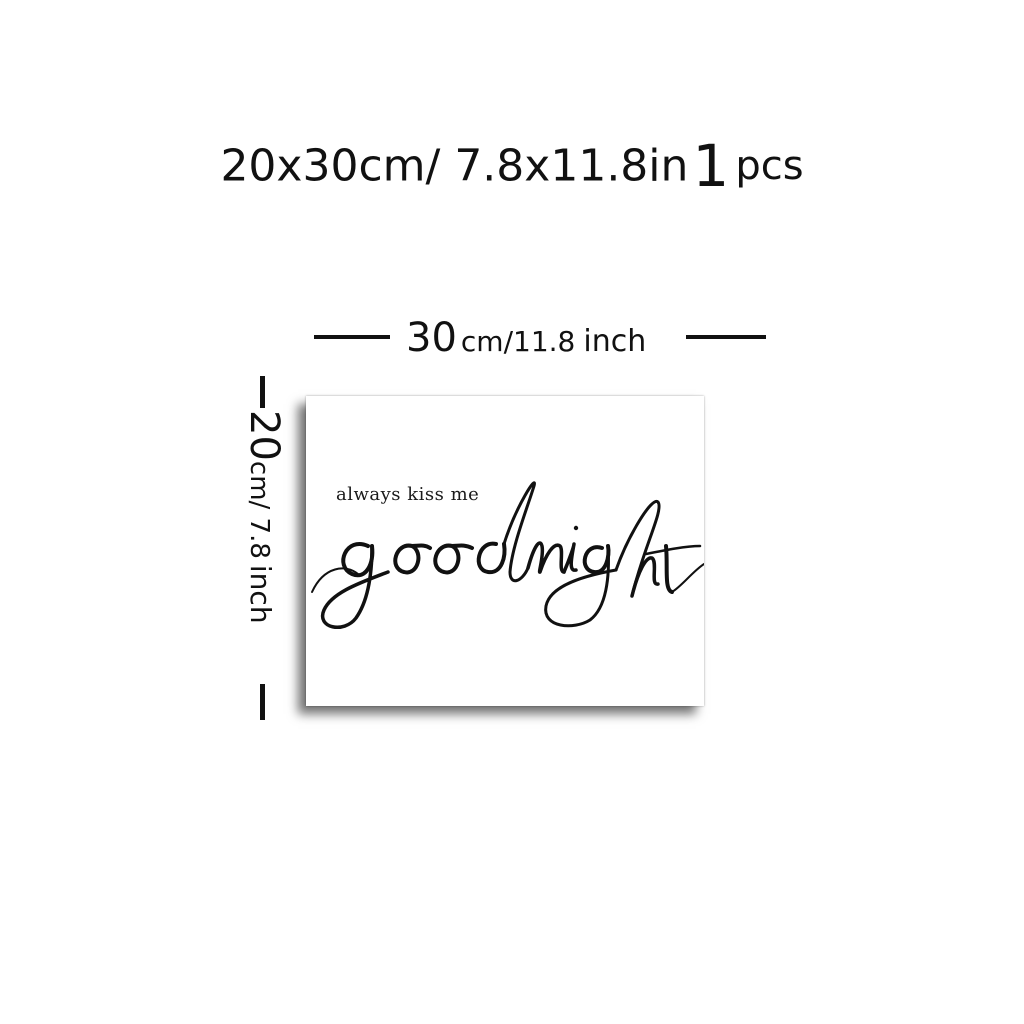  What do you see at coordinates (615, 341) in the screenshot?
I see `width-unit-inch: inch` at bounding box center [615, 341].